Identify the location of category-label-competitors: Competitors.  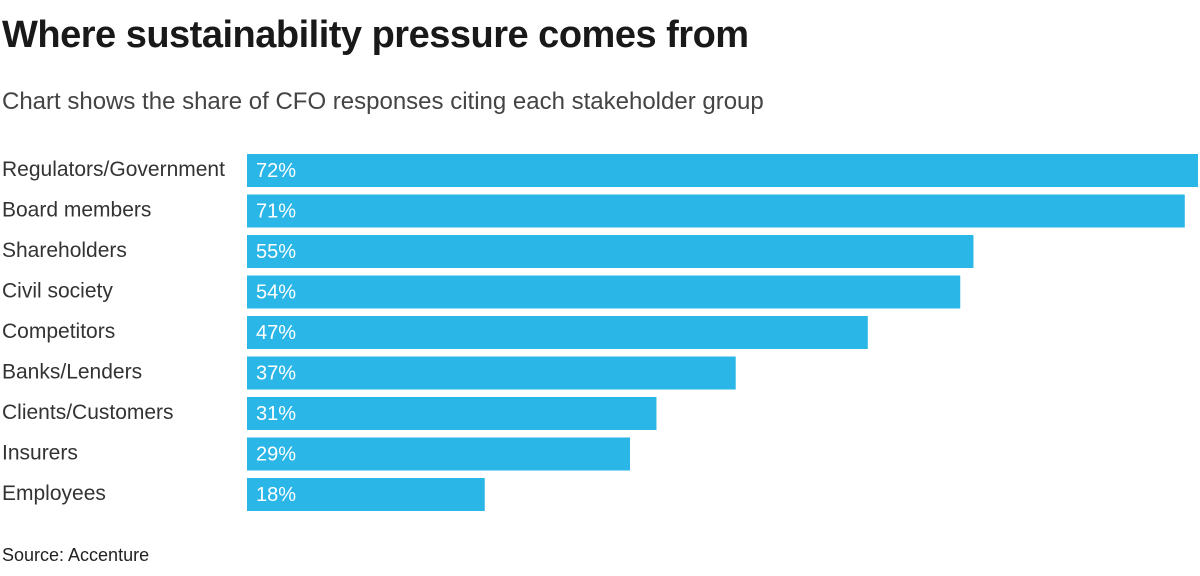
(58, 331).